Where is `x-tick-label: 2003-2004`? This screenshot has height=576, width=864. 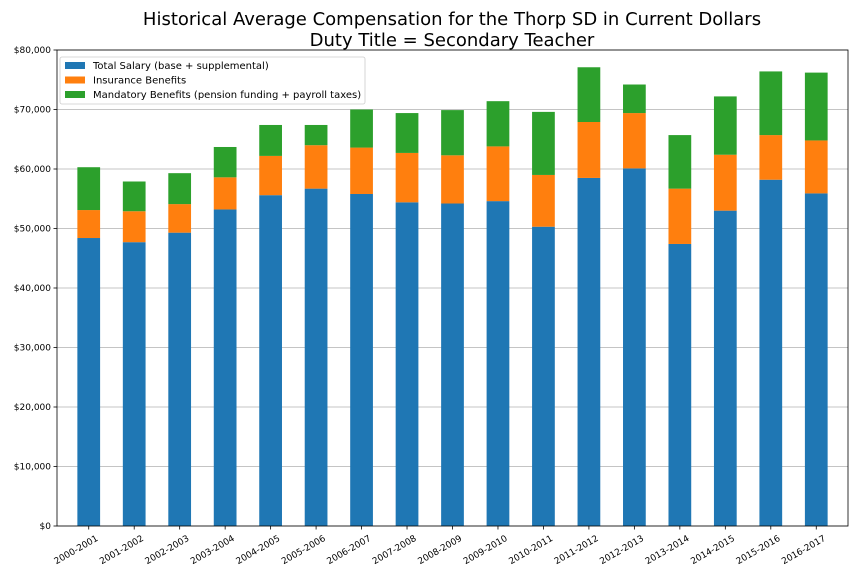 x-tick-label: 2003-2004 is located at coordinates (213, 550).